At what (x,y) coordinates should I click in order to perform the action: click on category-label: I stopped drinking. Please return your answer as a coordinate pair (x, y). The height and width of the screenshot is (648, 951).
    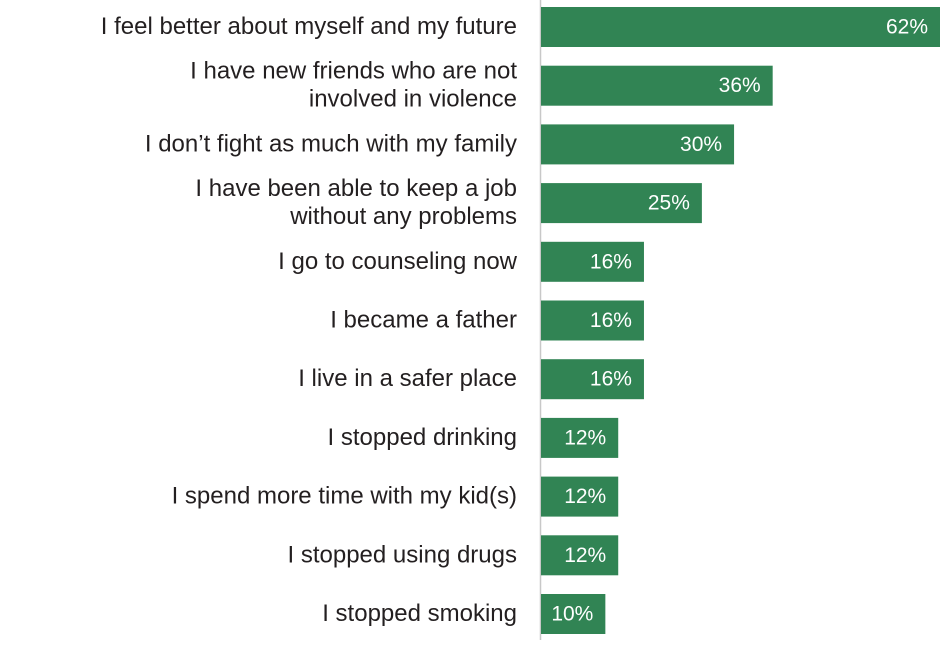
    Looking at the image, I should click on (422, 437).